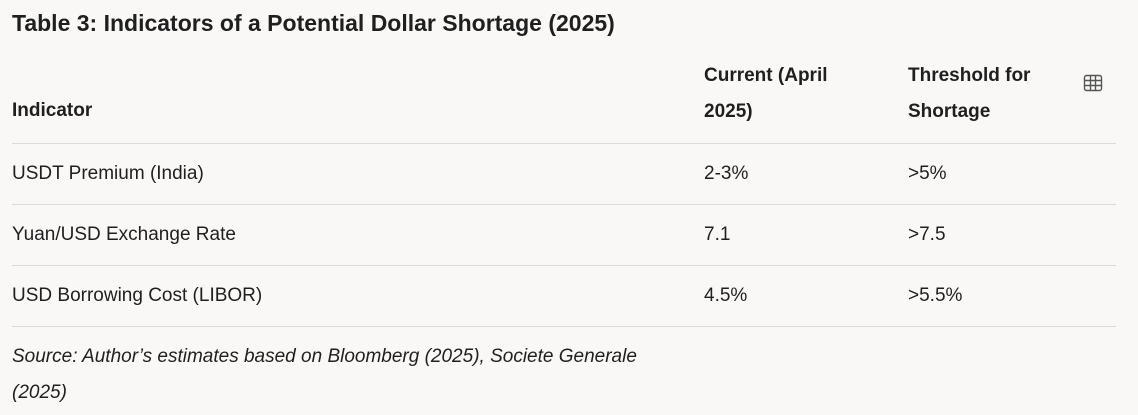 This screenshot has width=1138, height=415. I want to click on cell-threshold: >5.5%, so click(935, 295).